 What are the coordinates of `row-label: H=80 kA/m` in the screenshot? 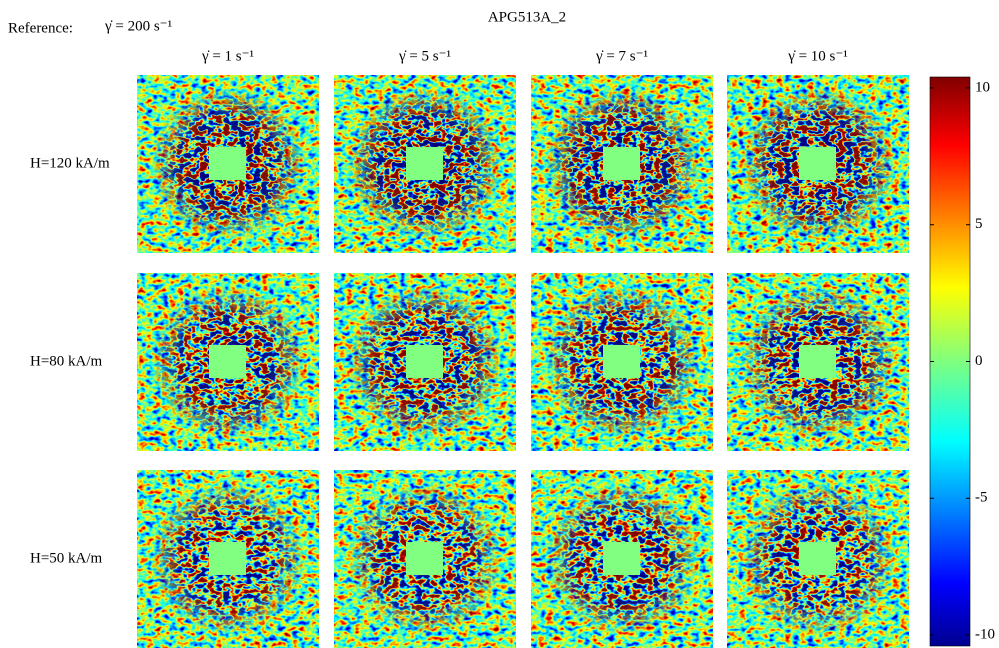 It's located at (66, 361).